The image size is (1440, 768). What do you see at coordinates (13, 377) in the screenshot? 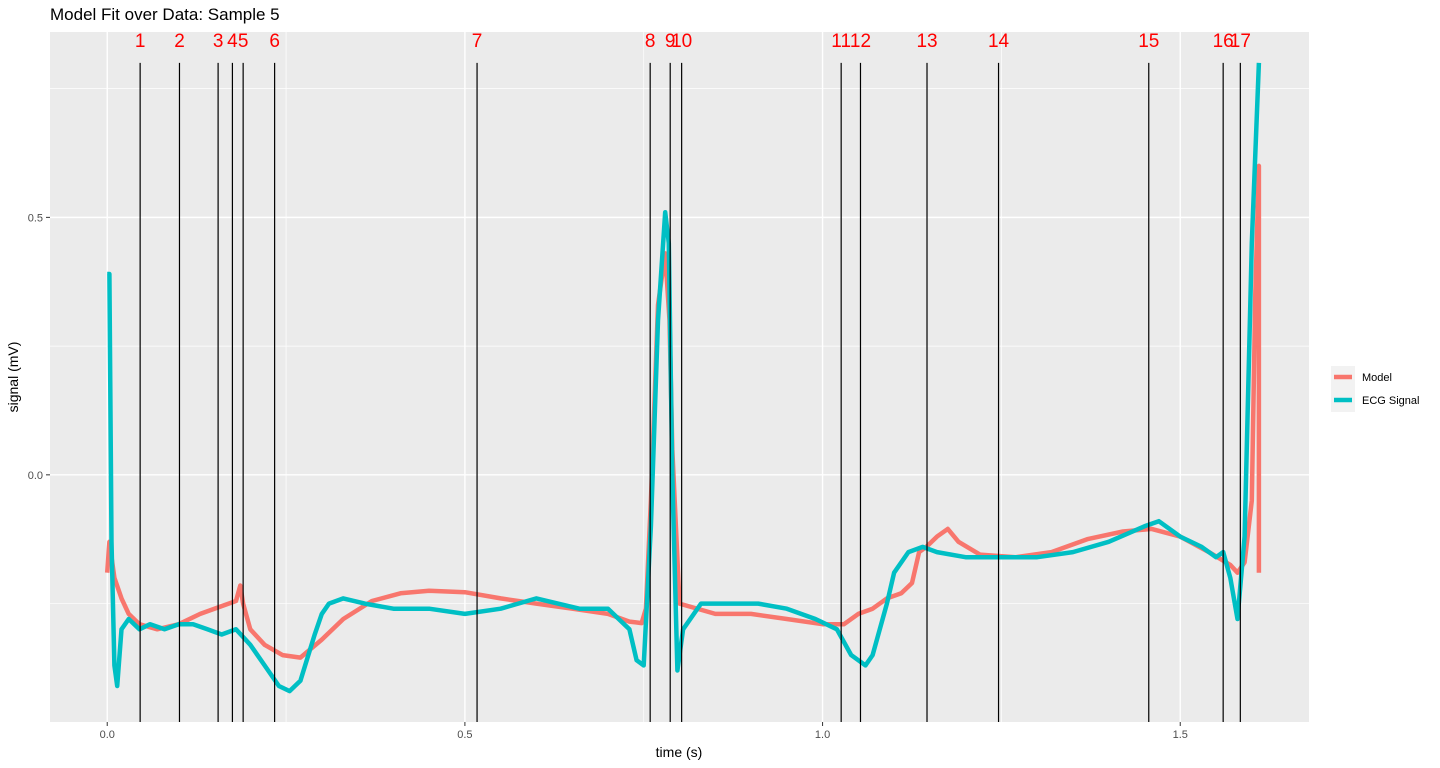
I see `y-axis-title: signal (mV)` at bounding box center [13, 377].